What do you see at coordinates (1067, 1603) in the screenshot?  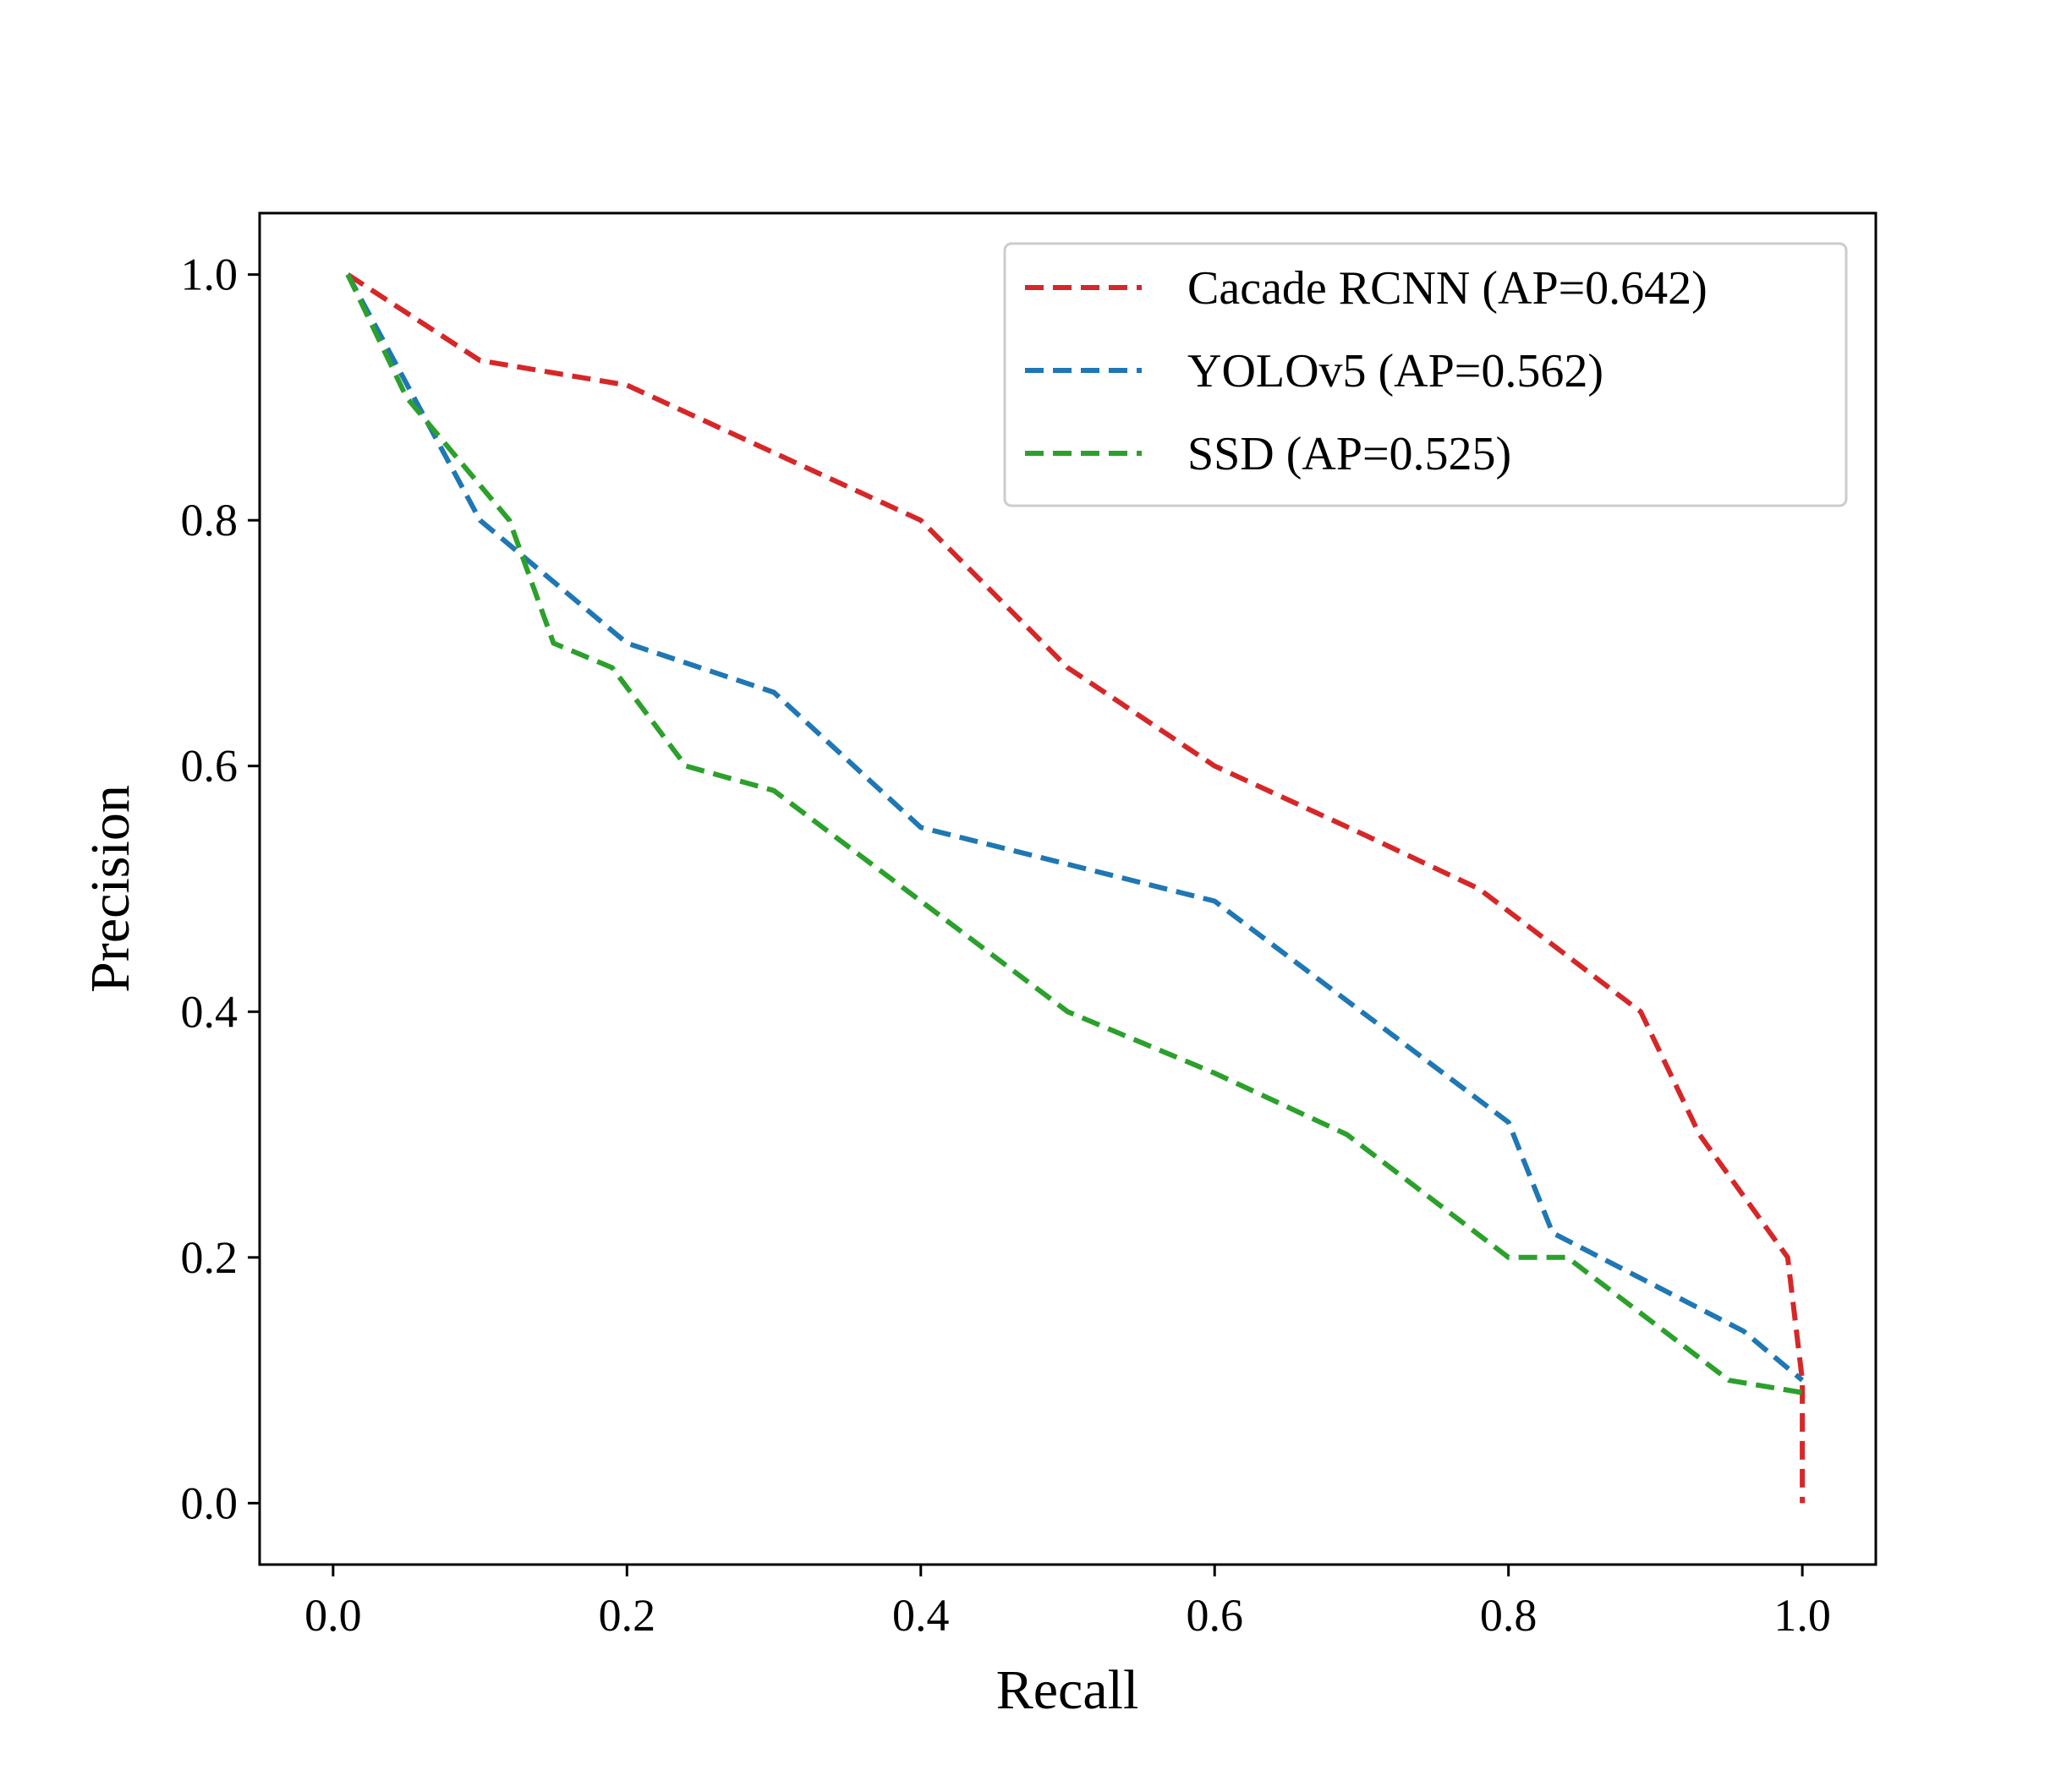 I see `x-axis: 0.0 0.2 0.4 0.6 0.8 1.0` at bounding box center [1067, 1603].